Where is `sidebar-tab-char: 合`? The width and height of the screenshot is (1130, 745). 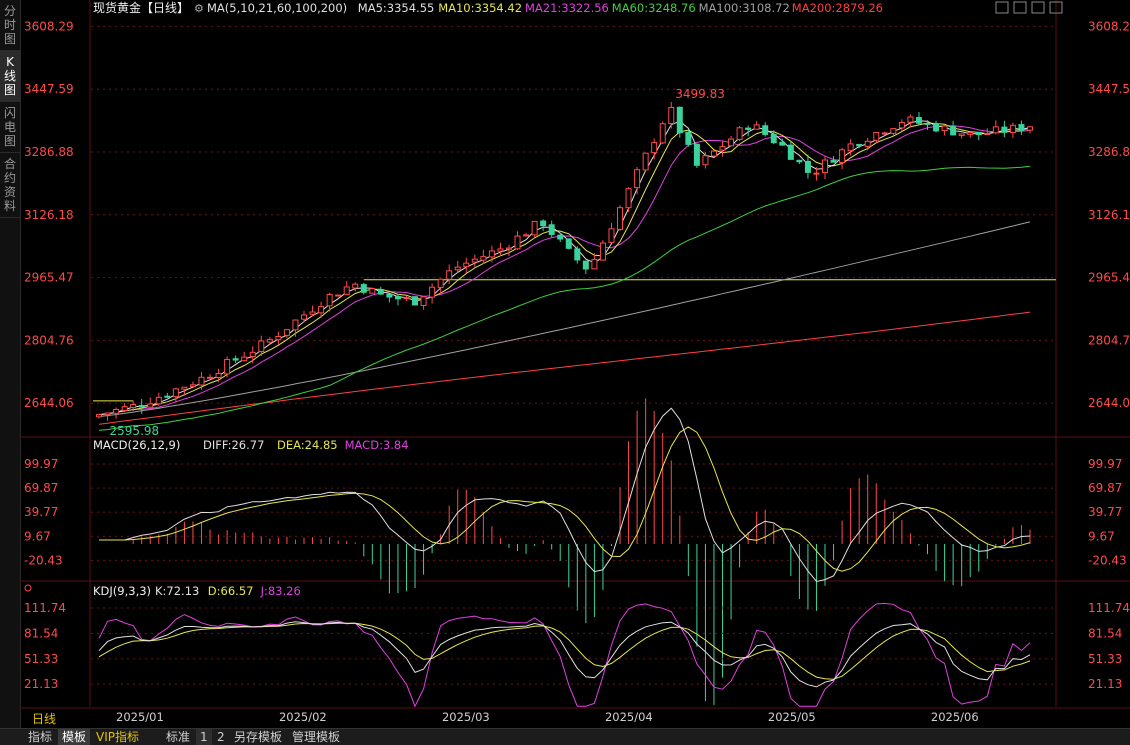
sidebar-tab-char: 合 is located at coordinates (9, 164).